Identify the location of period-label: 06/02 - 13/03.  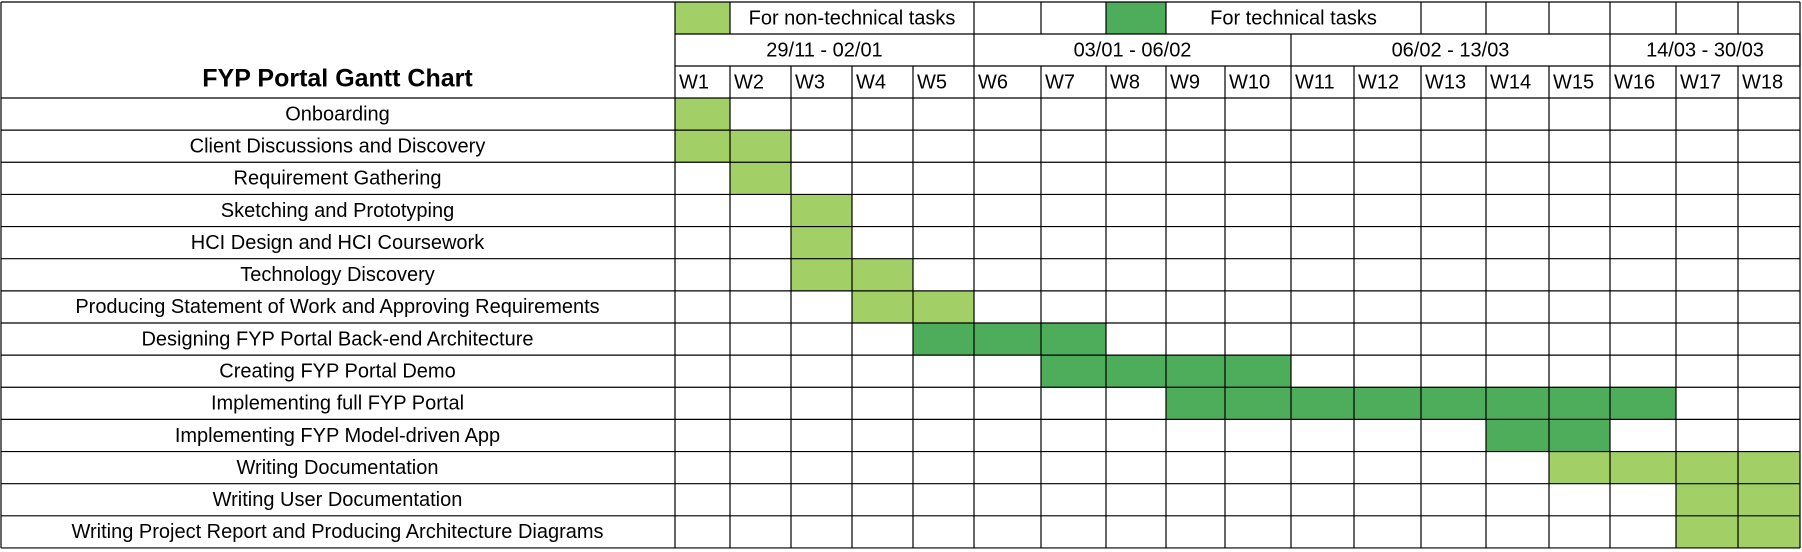
(1451, 50).